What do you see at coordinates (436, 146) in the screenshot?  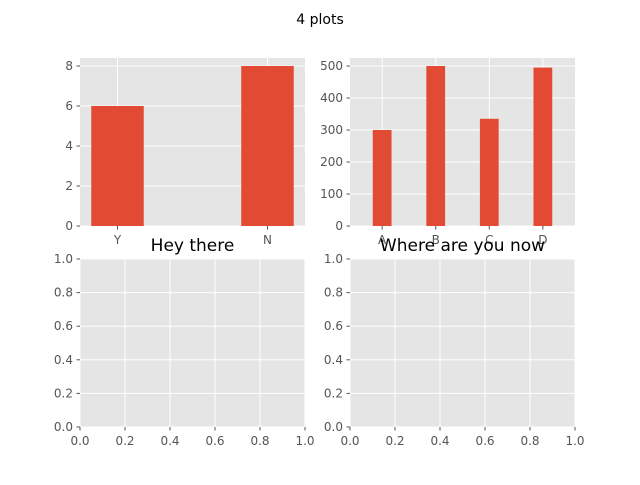 I see `bar-b` at bounding box center [436, 146].